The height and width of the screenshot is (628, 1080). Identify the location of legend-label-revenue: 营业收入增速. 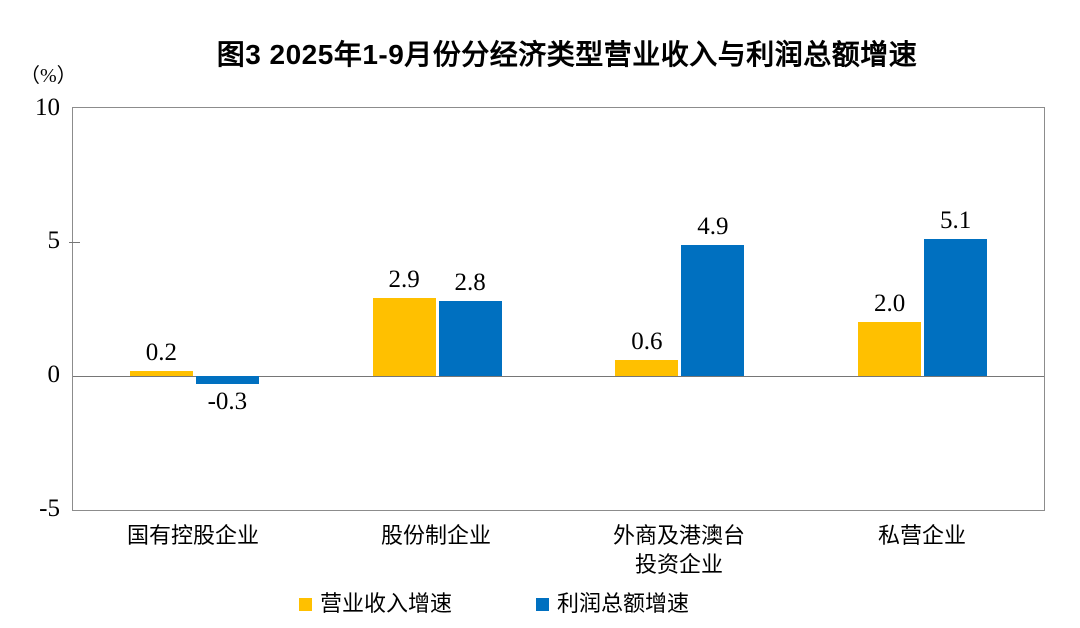
(385, 603).